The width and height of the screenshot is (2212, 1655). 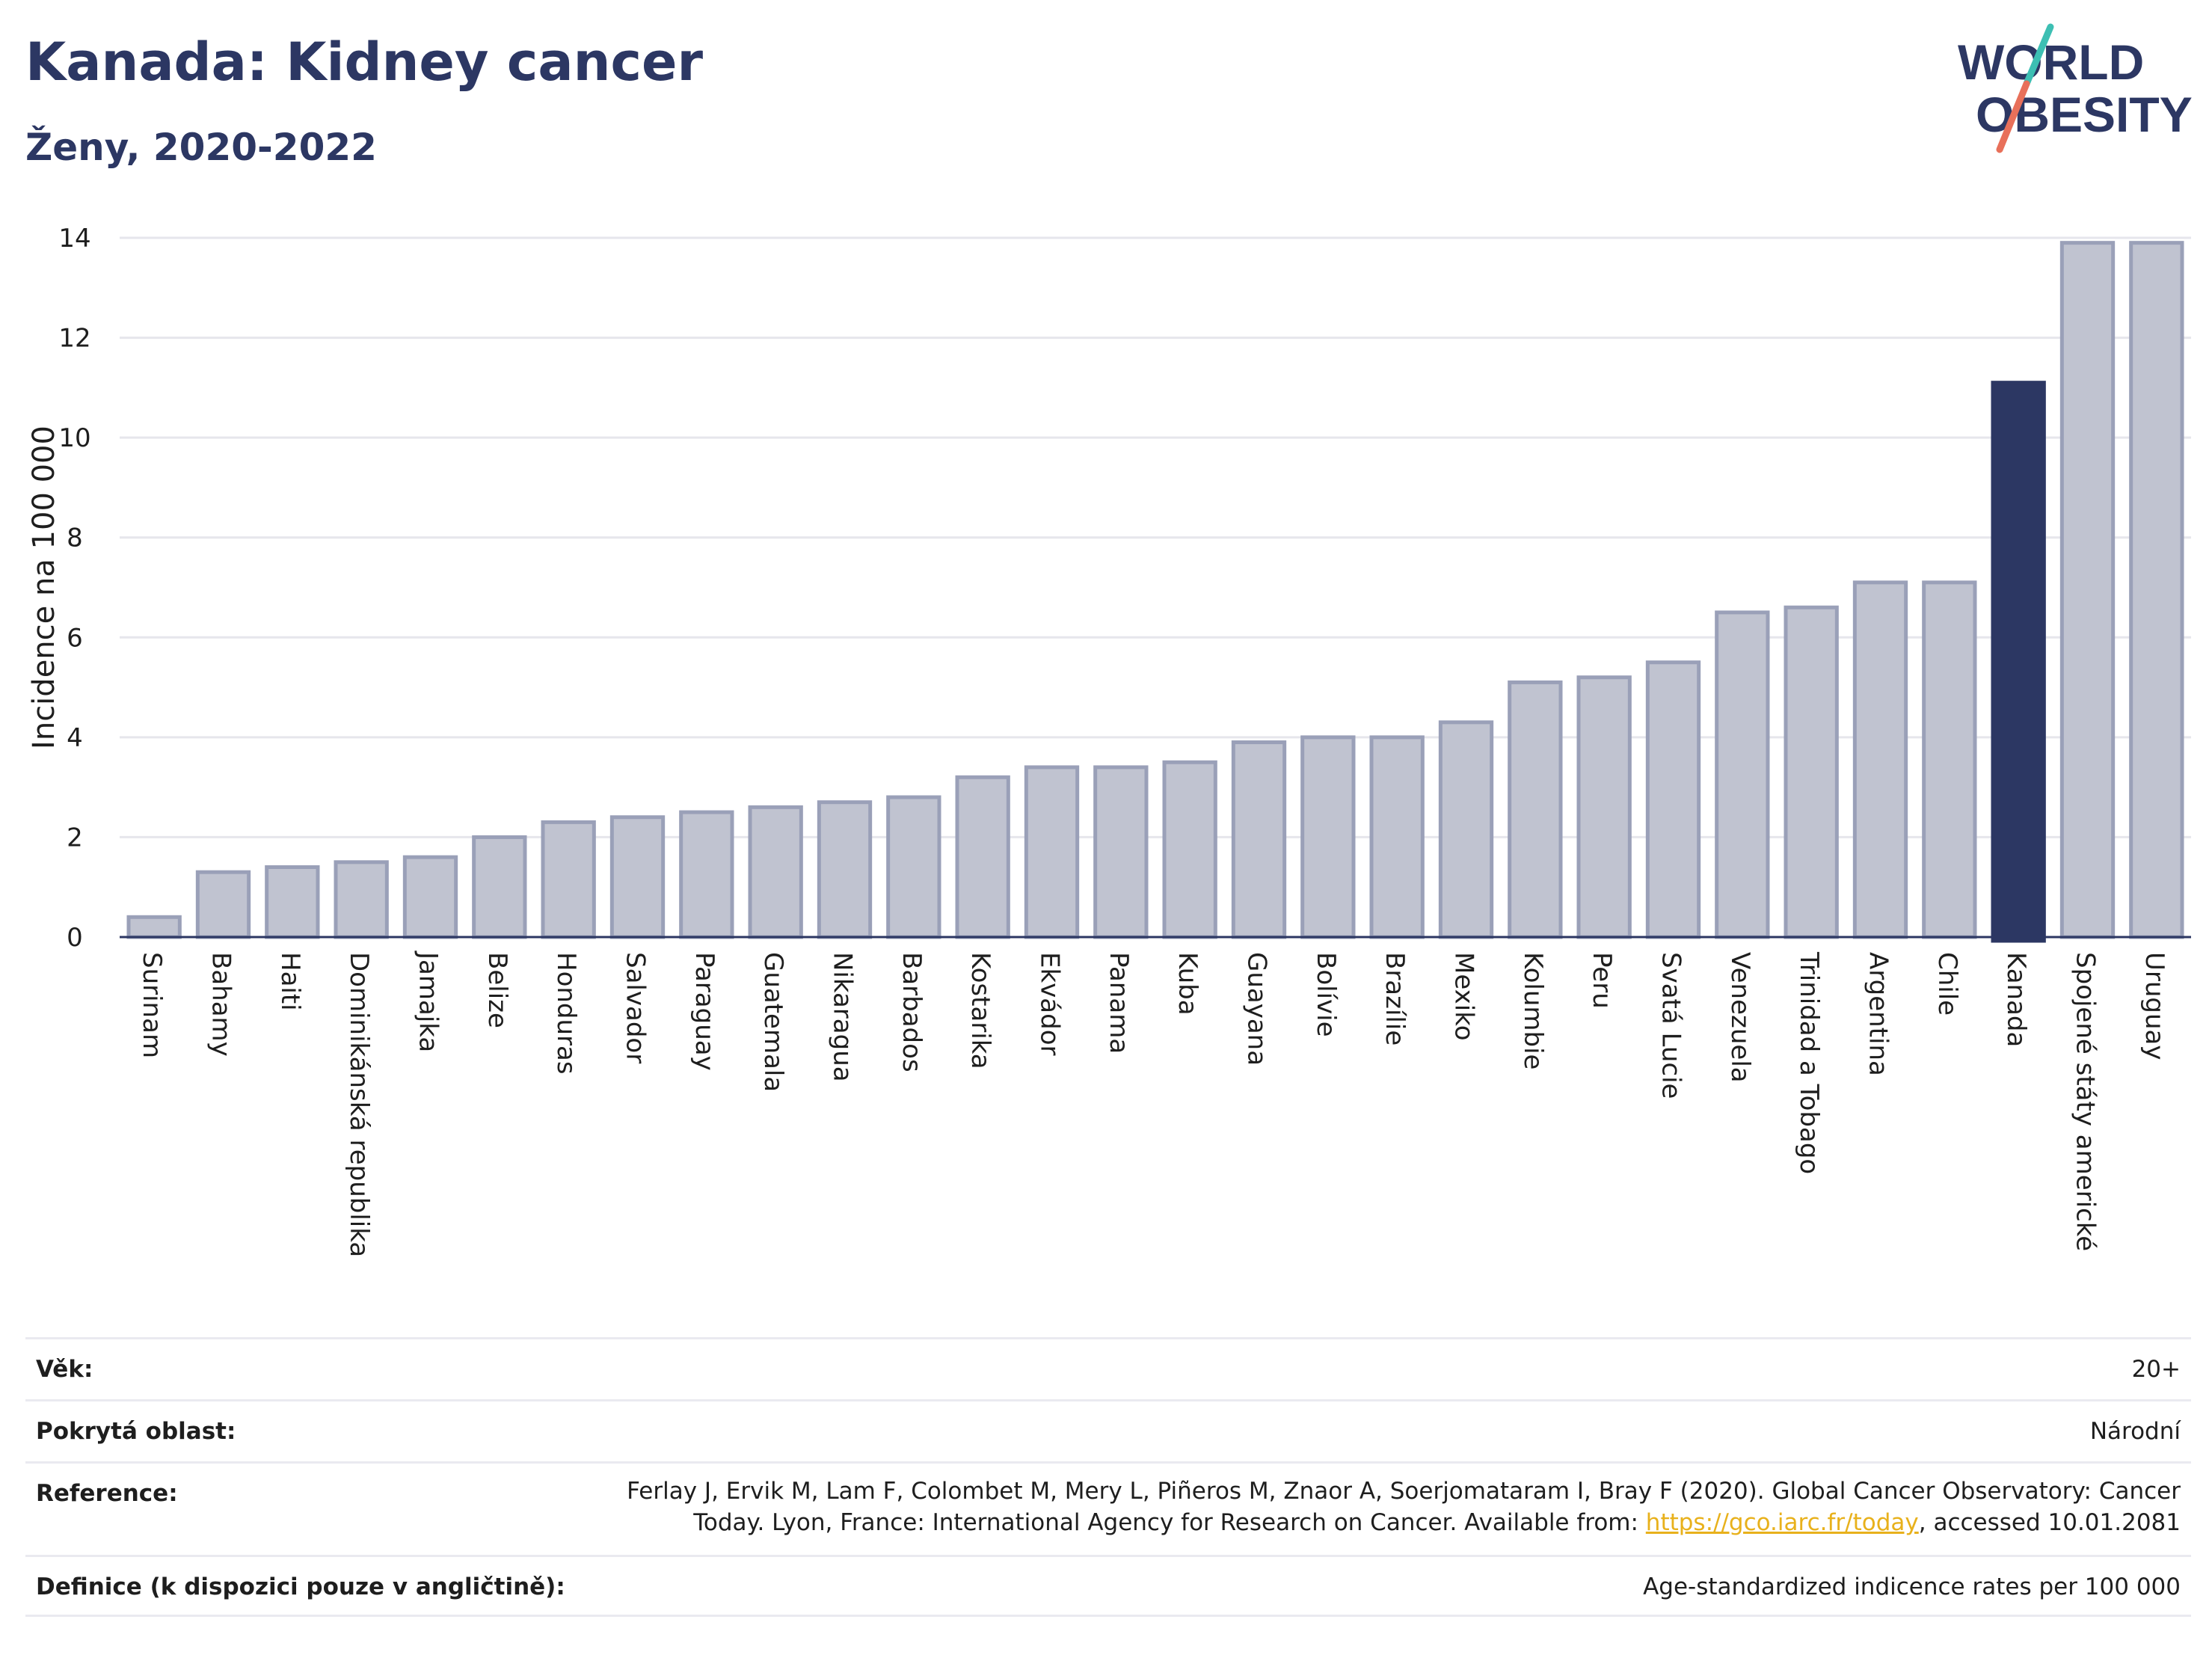 What do you see at coordinates (566, 1013) in the screenshot?
I see `x-tick-label: Honduras` at bounding box center [566, 1013].